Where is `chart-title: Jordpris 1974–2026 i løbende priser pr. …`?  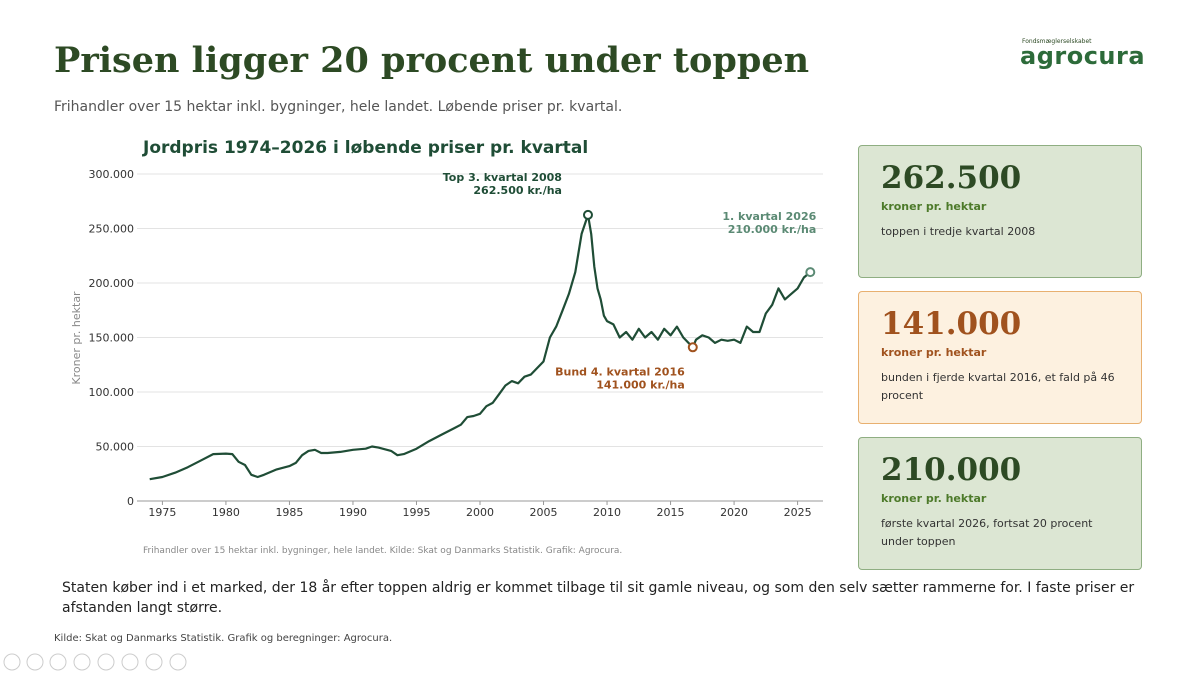
chart-title: Jordpris 1974–2026 i løbende priser pr. … is located at coordinates (365, 148).